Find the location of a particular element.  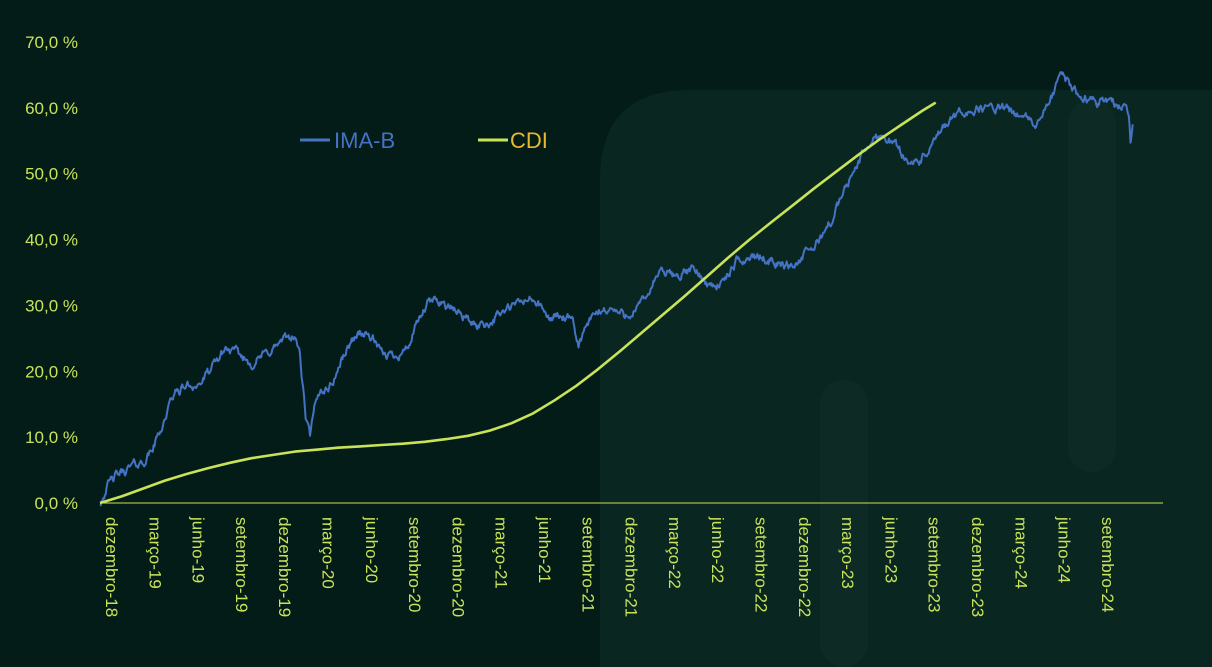

y-tick-label: 50,0 % is located at coordinates (51, 174).